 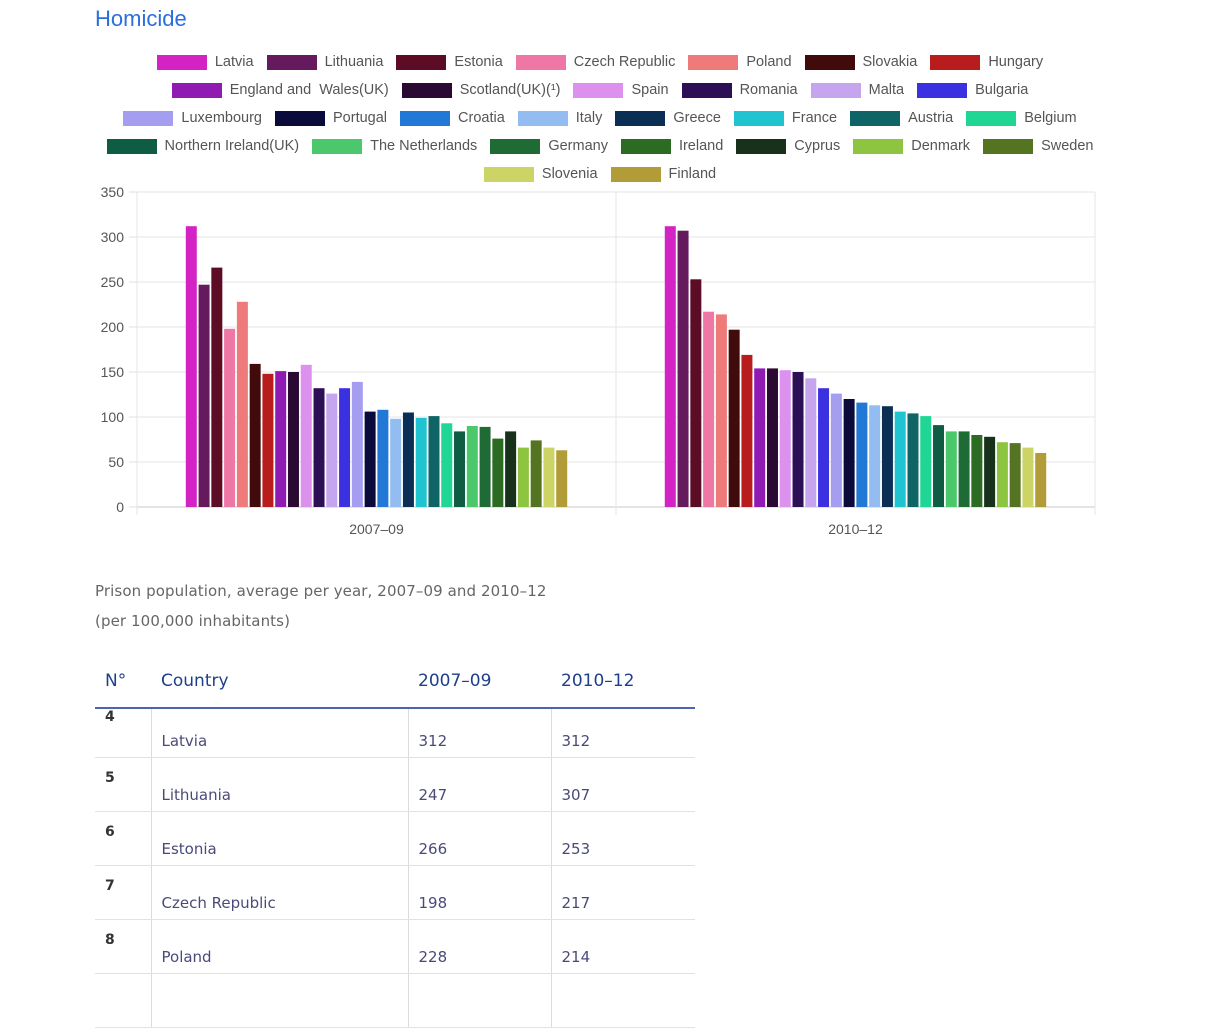 I want to click on legend-item: Denmark, so click(x=911, y=146).